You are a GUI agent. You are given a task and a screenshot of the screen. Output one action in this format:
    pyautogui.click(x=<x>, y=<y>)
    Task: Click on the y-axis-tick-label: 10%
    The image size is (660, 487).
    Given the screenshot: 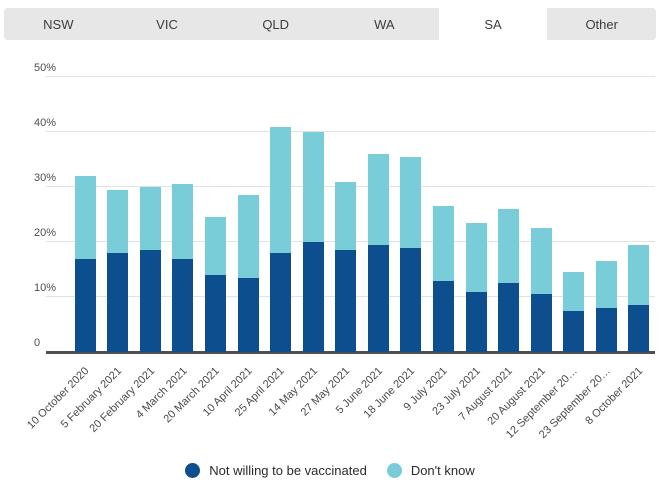 What is the action you would take?
    pyautogui.click(x=45, y=288)
    